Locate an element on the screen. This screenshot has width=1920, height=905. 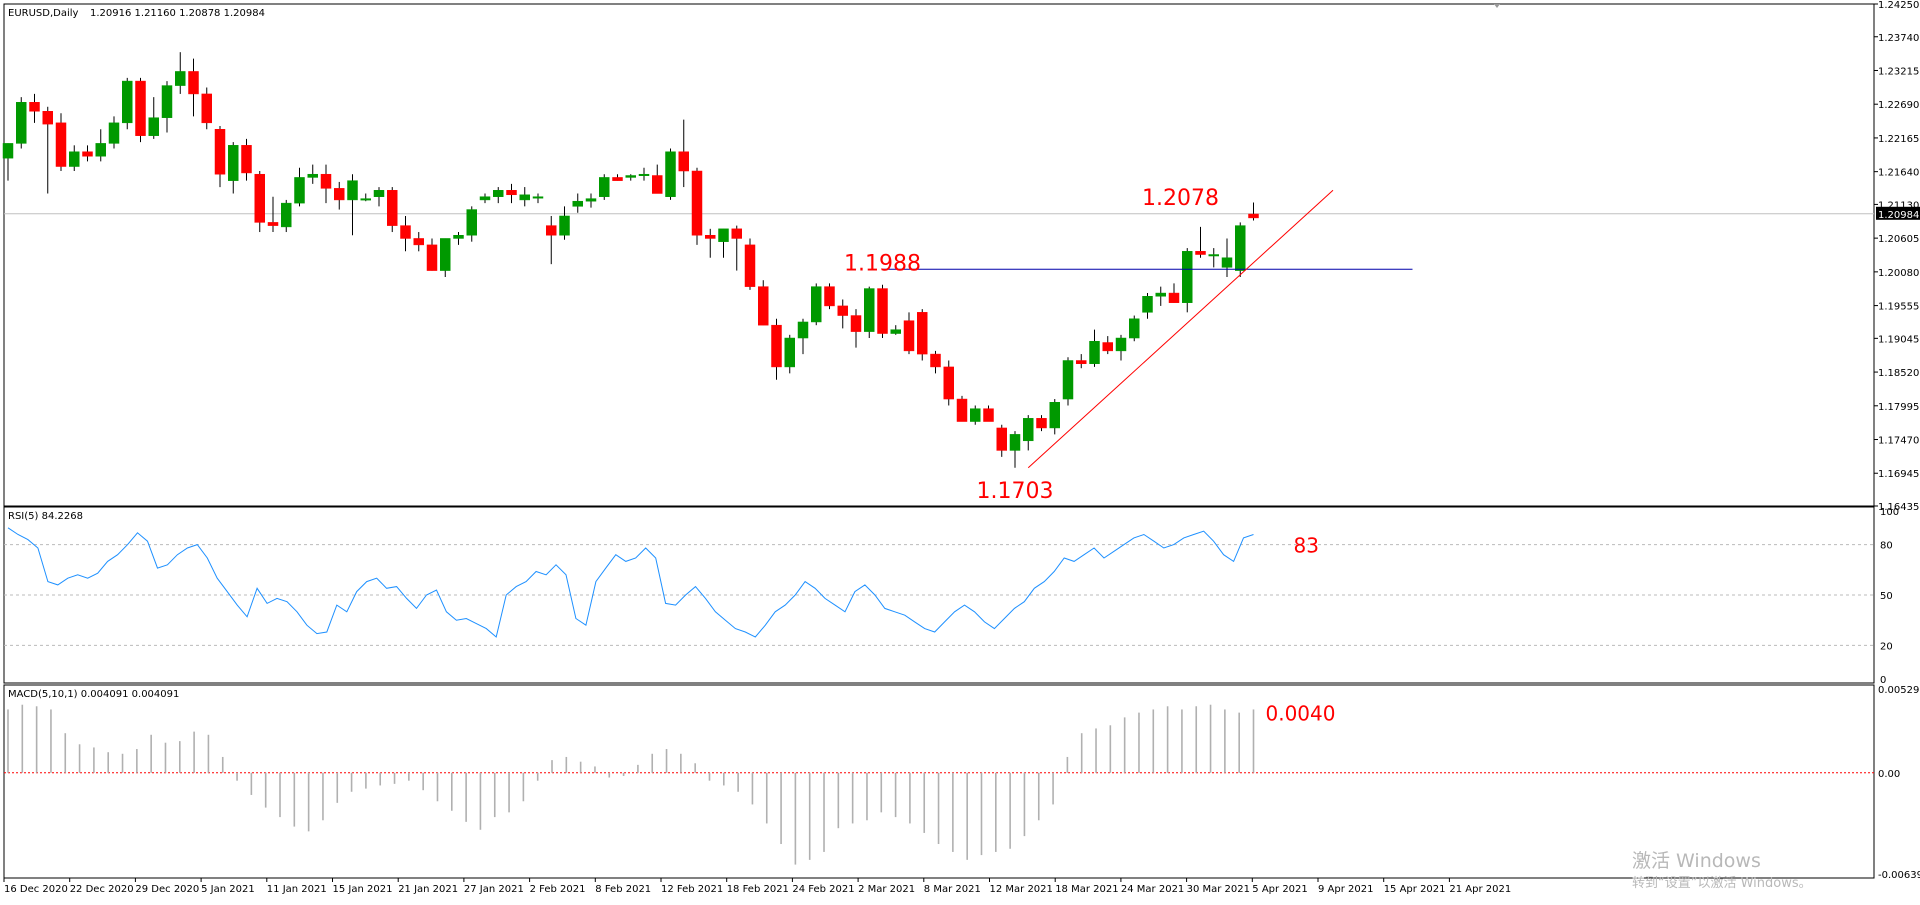
macd-axis-label: 0.00 is located at coordinates (1889, 774).